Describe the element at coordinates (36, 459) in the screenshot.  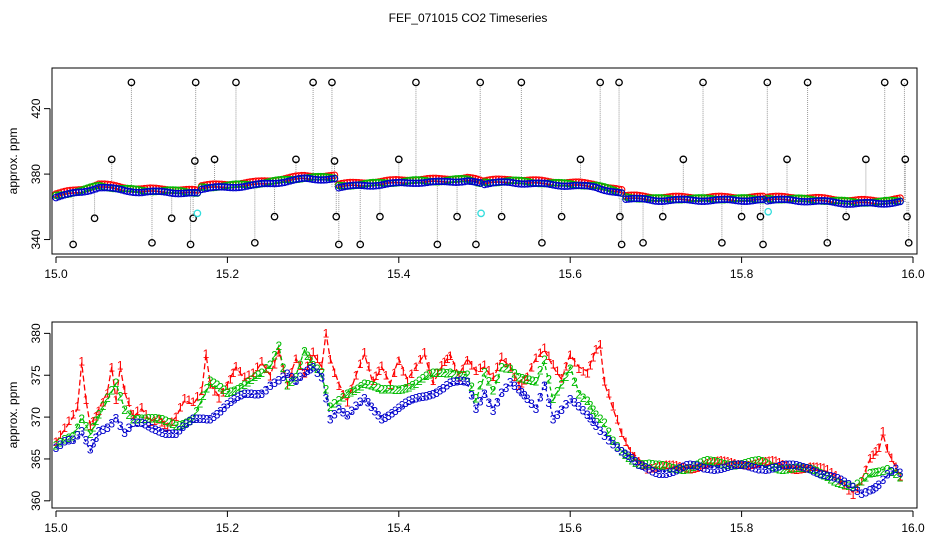
I see `bottom-y-tick-label: 365` at that location.